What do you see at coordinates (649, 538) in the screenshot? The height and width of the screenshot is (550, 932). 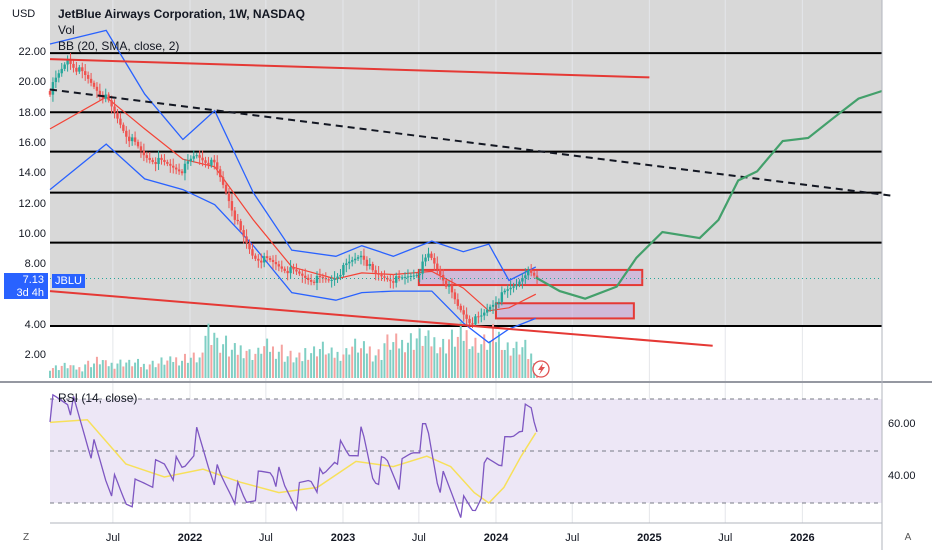 I see `time-tick-label: 2025` at bounding box center [649, 538].